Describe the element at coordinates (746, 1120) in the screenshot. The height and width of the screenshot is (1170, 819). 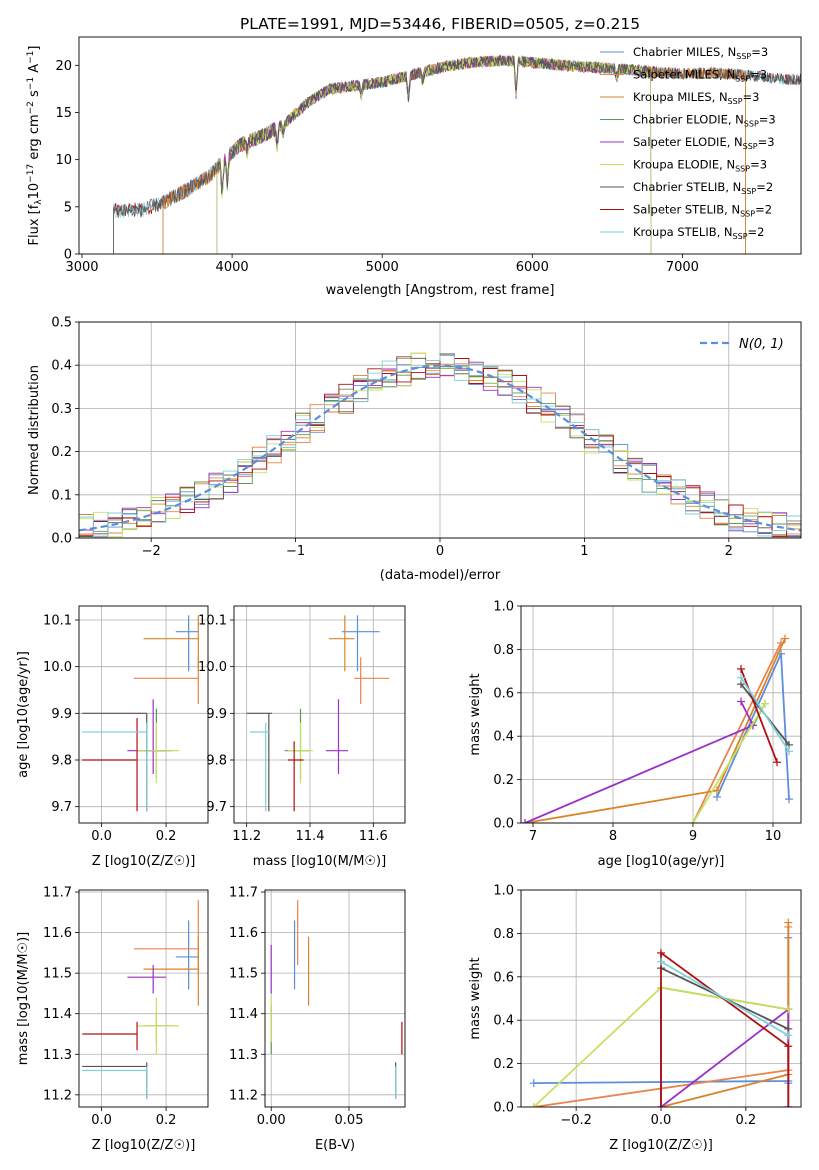
I see `x-tick-label: 0.2` at that location.